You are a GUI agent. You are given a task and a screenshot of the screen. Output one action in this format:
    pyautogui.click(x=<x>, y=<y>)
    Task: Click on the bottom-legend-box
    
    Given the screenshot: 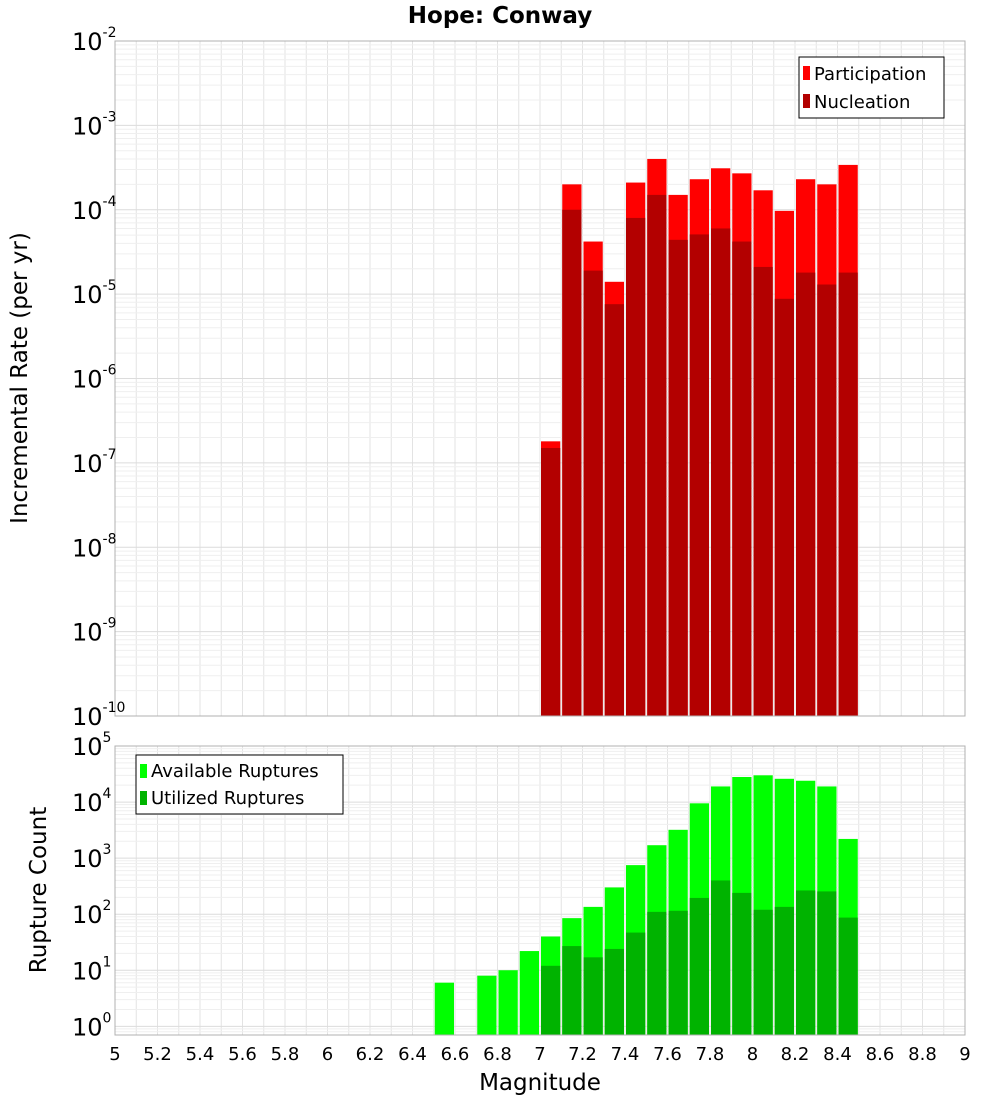 What is the action you would take?
    pyautogui.click(x=239, y=784)
    